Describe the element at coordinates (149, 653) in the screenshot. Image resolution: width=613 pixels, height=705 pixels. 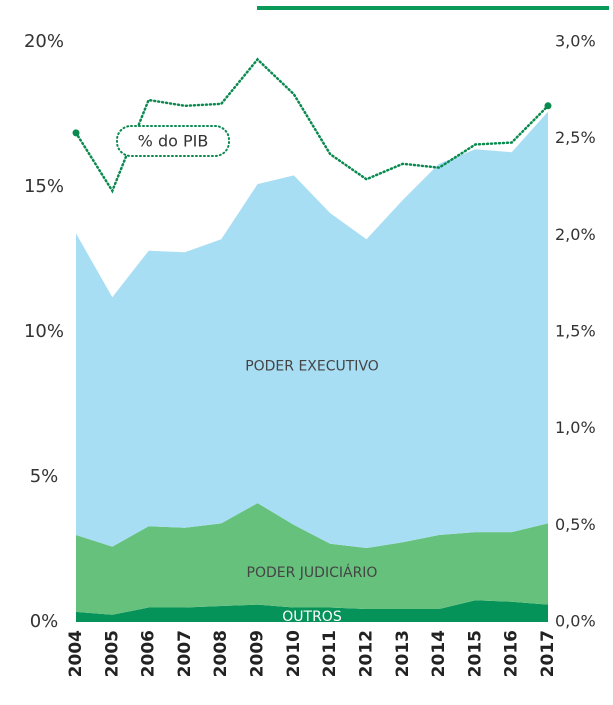
I see `x-tick-label: 2006` at that location.